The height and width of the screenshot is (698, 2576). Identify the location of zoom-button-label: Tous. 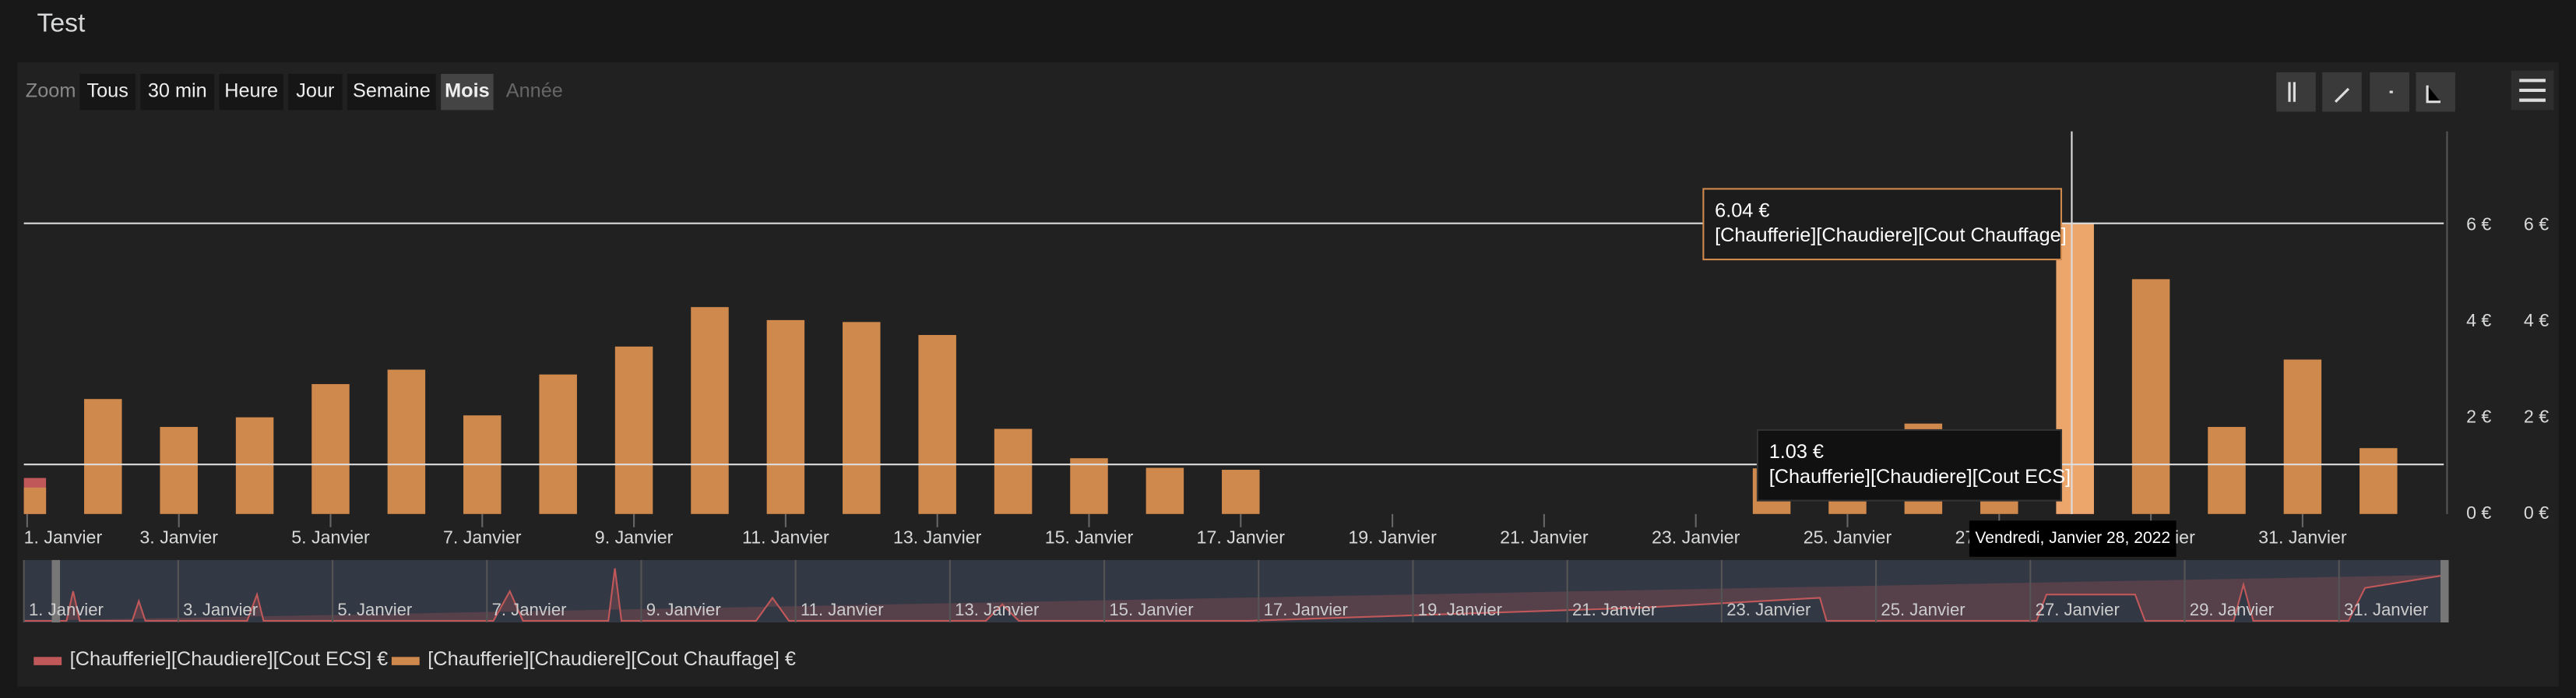
(107, 91).